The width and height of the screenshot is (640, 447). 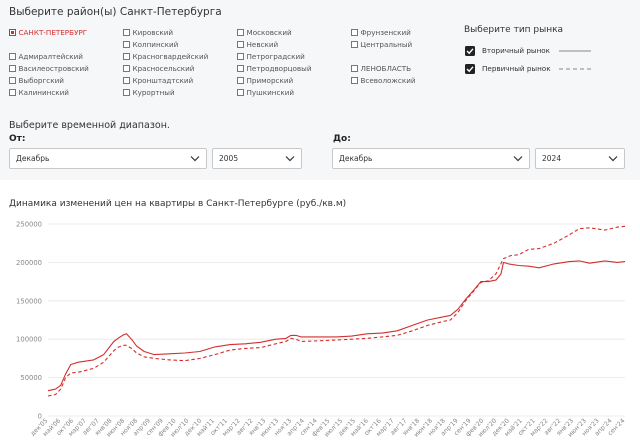 I want to click on dashed-line-legend-icon, so click(x=575, y=69).